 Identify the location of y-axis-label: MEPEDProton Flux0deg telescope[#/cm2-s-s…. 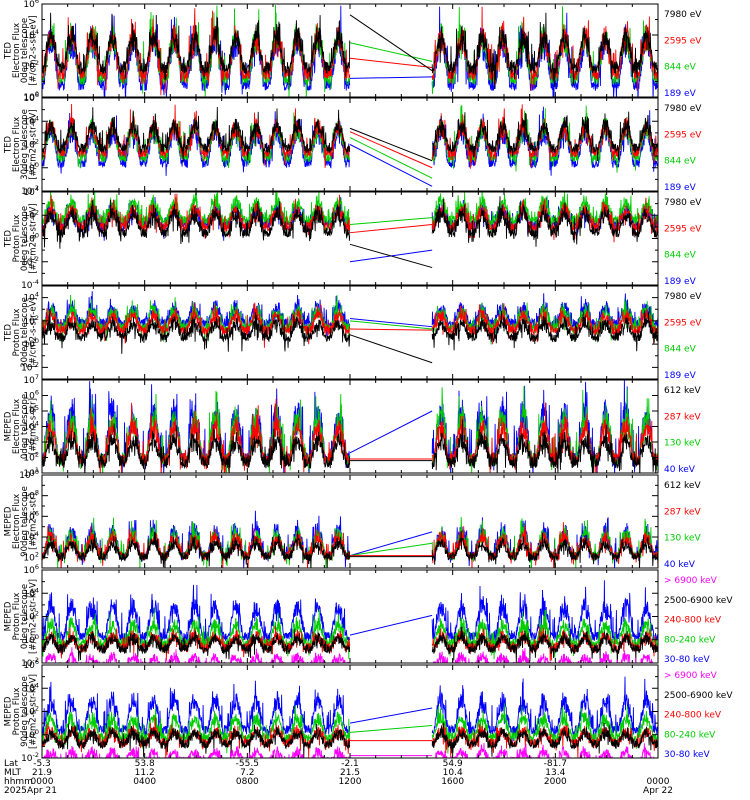
(21, 616).